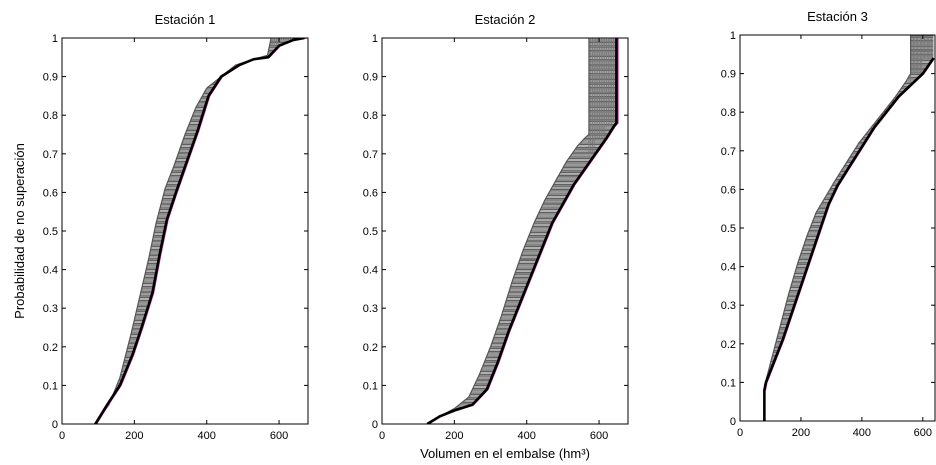 This screenshot has height=465, width=936. What do you see at coordinates (505, 453) in the screenshot?
I see `x-axis-label: Volumen en el embalse (hm³)` at bounding box center [505, 453].